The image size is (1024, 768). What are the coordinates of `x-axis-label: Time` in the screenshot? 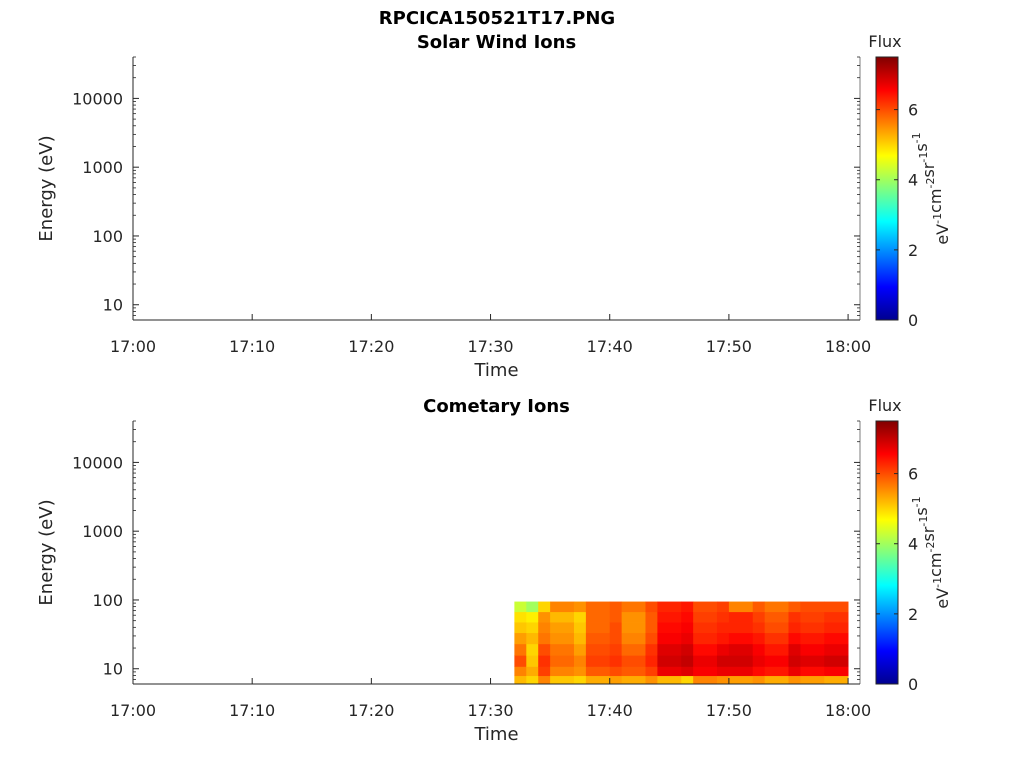 It's located at (495, 734).